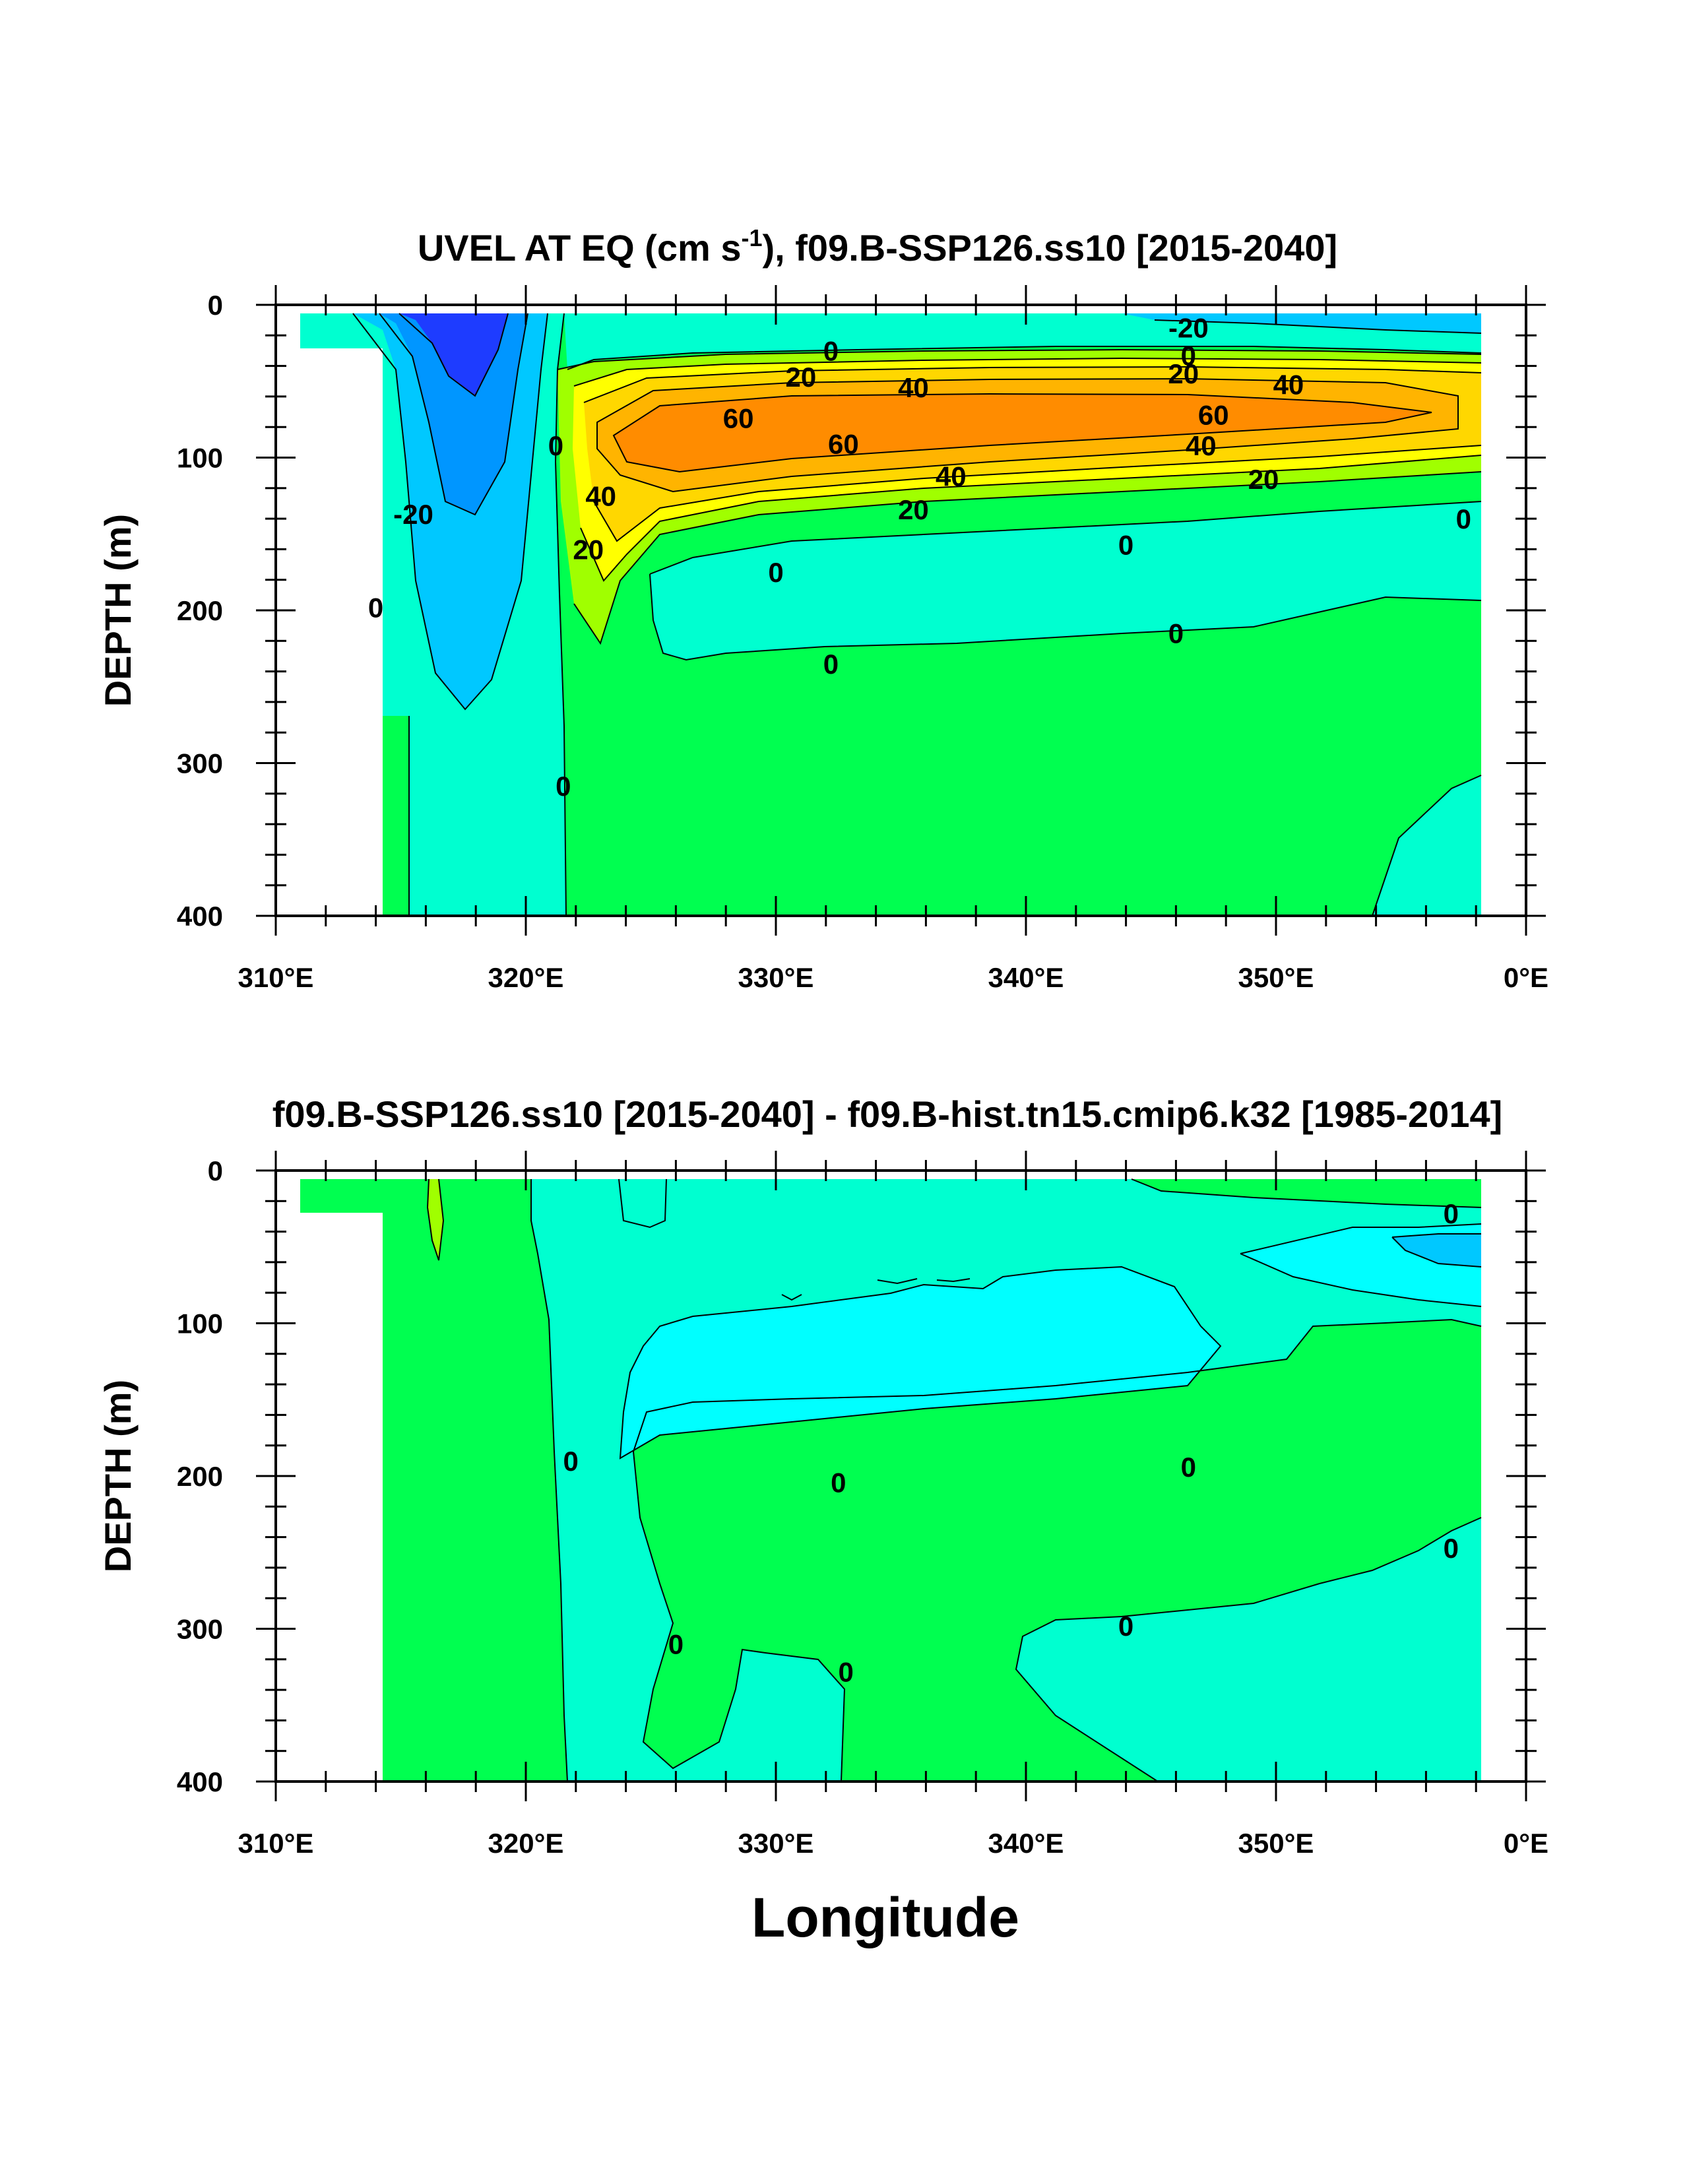 This screenshot has height=2184, width=1689. I want to click on top-y-axis-label: DEPTH (m), so click(118, 610).